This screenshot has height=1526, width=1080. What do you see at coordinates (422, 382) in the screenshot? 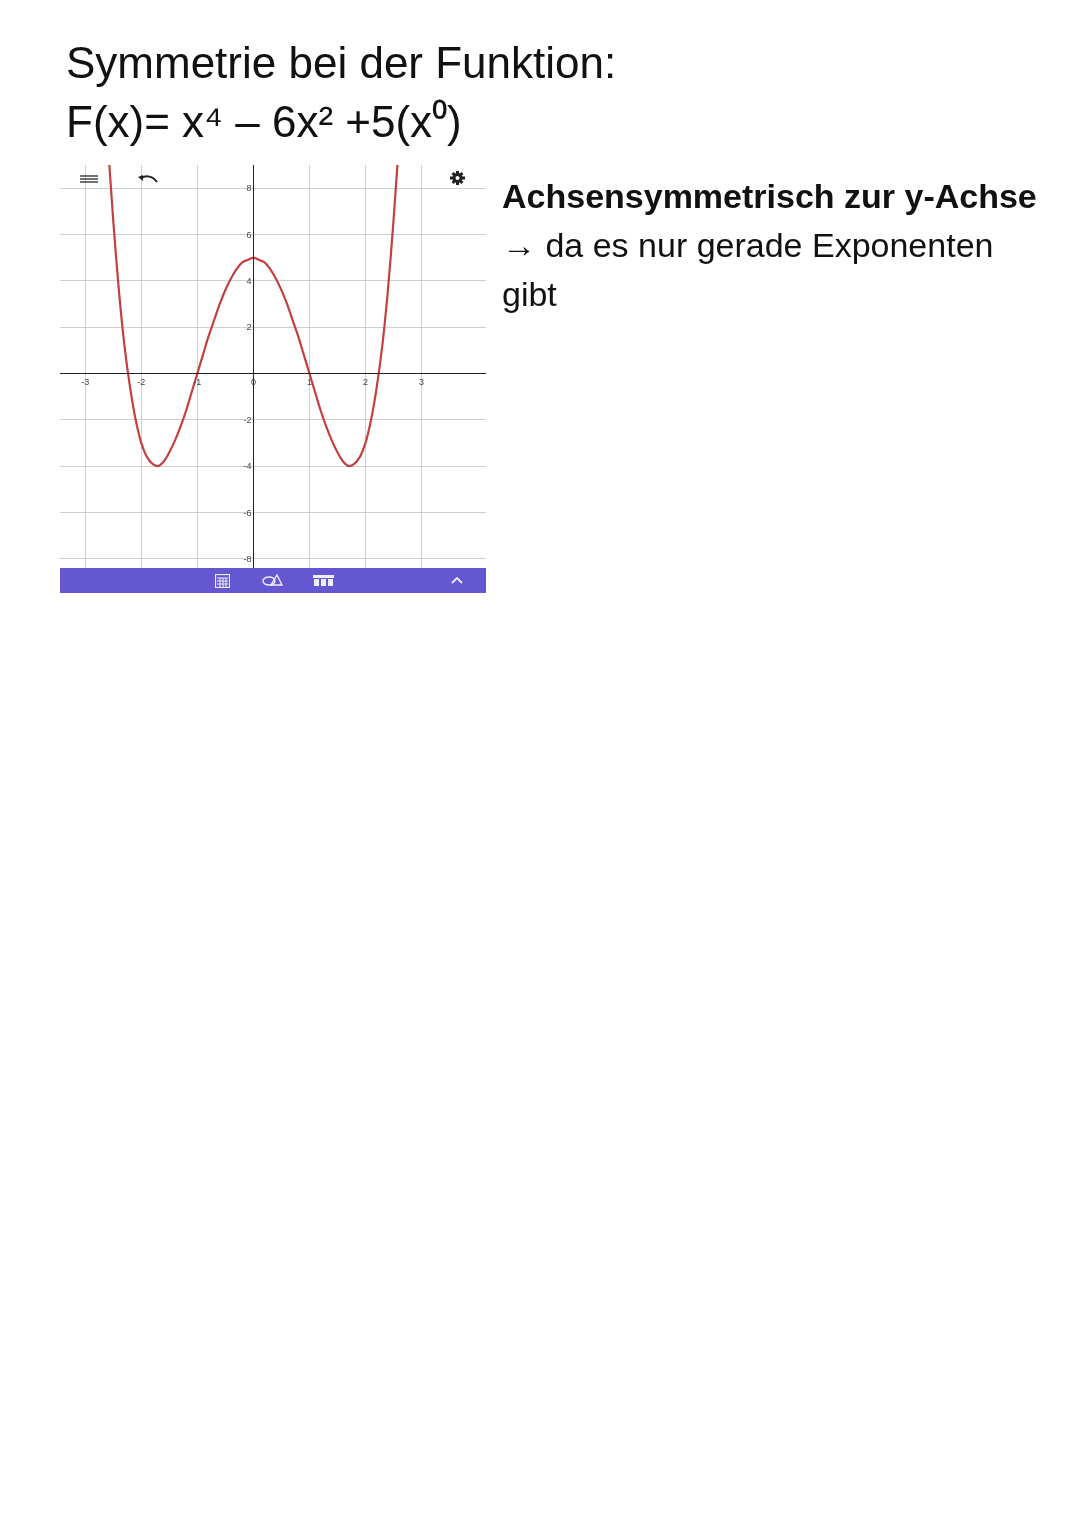
I see `x-tick-label: 3` at bounding box center [422, 382].